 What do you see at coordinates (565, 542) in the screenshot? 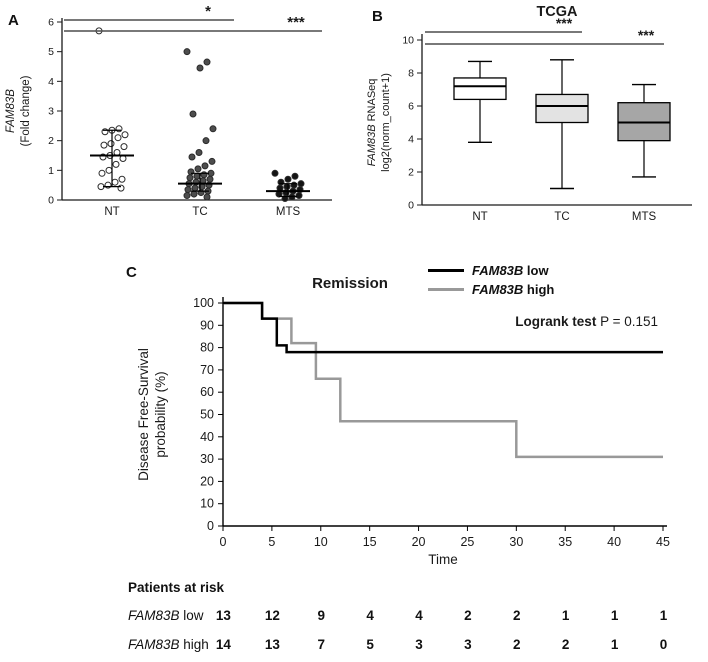
I see `svg-text: 35` at bounding box center [565, 542].